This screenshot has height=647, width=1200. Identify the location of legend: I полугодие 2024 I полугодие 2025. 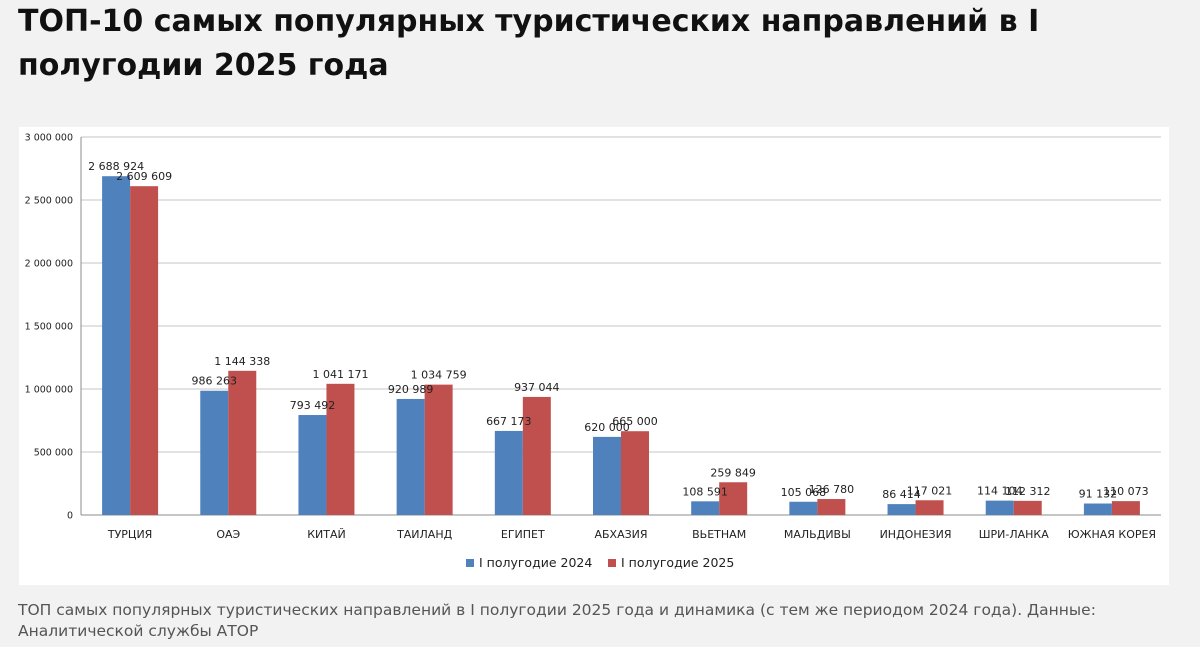
(600, 562).